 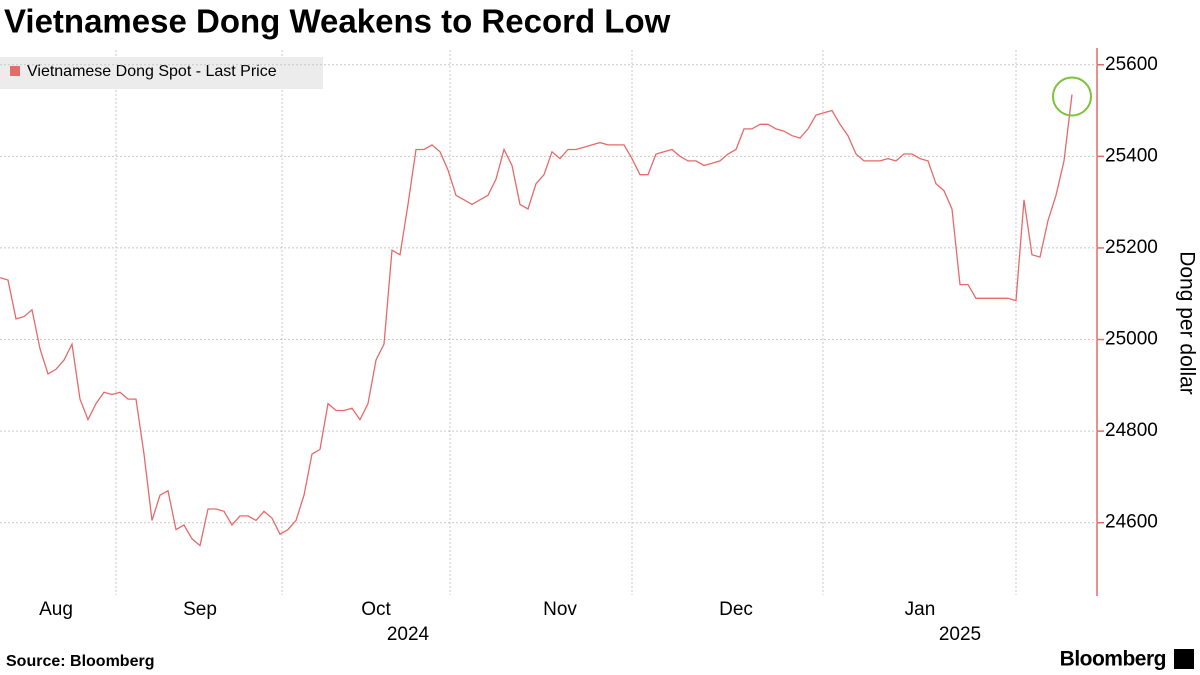 What do you see at coordinates (1131, 64) in the screenshot?
I see `y-tick-label: 25600` at bounding box center [1131, 64].